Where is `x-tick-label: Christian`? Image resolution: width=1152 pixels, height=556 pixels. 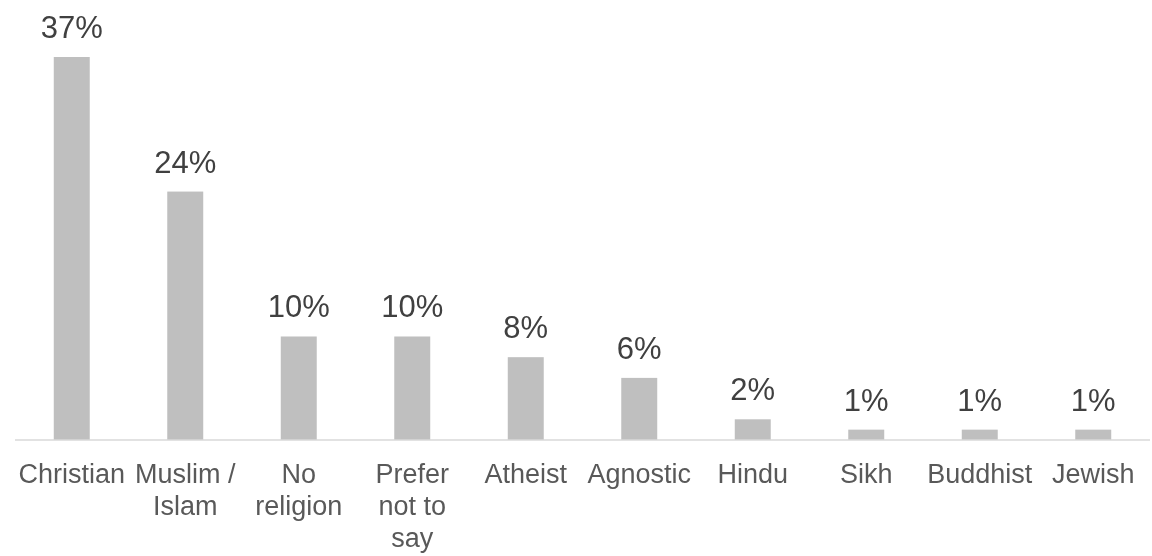 x-tick-label: Christian is located at coordinates (72, 474).